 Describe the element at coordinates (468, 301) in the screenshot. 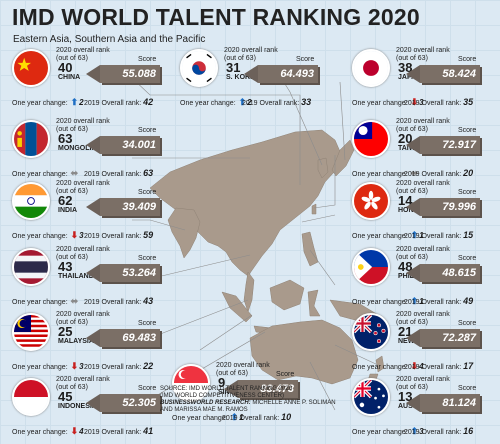

I see `prev-rank-value: 49` at that location.